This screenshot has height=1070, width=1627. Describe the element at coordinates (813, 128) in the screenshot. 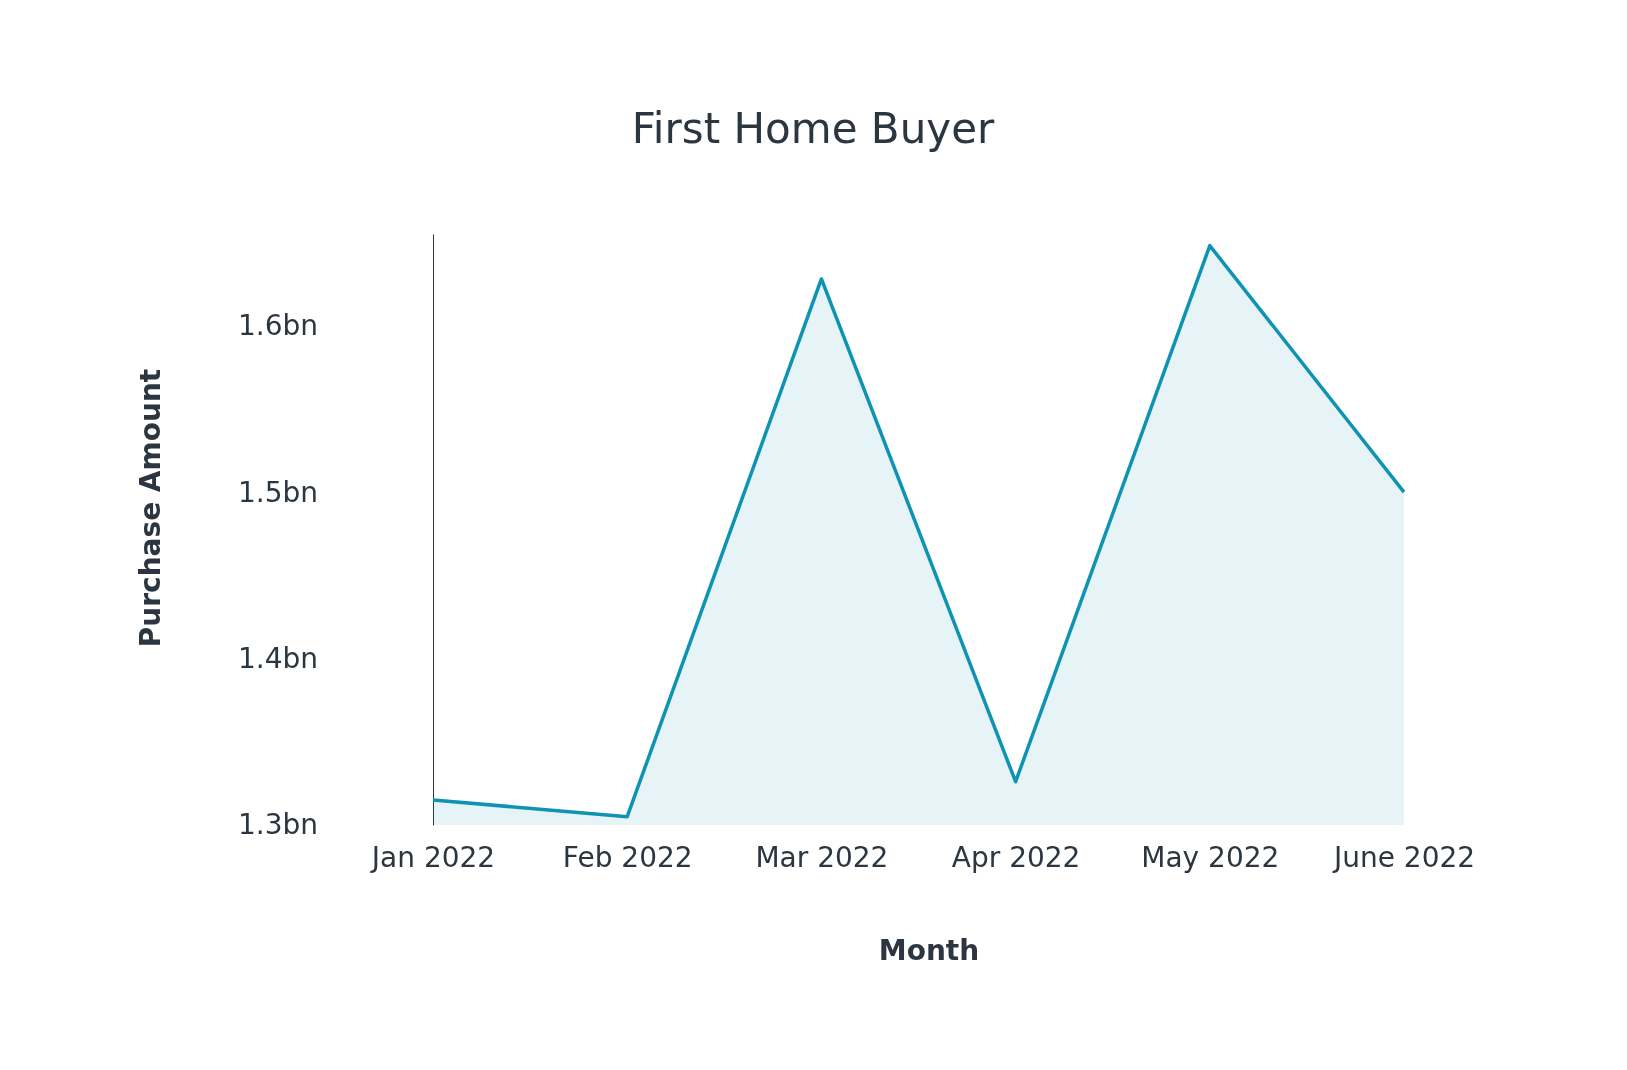

I see `chart-title: First Home Buyer` at that location.